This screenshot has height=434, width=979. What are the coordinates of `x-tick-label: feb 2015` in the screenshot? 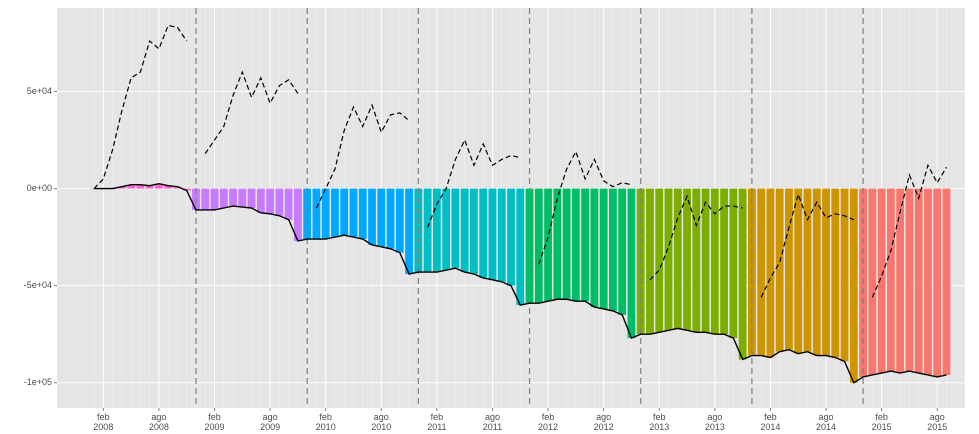 It's located at (881, 422).